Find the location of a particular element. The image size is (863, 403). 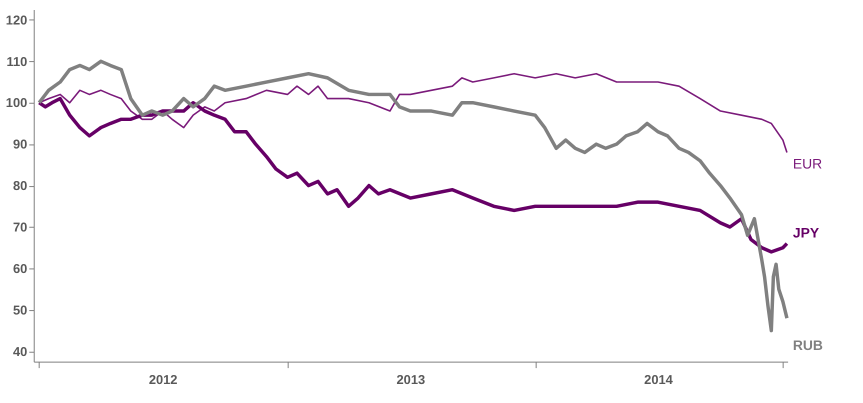

y-tick-label: 50 is located at coordinates (20, 310).